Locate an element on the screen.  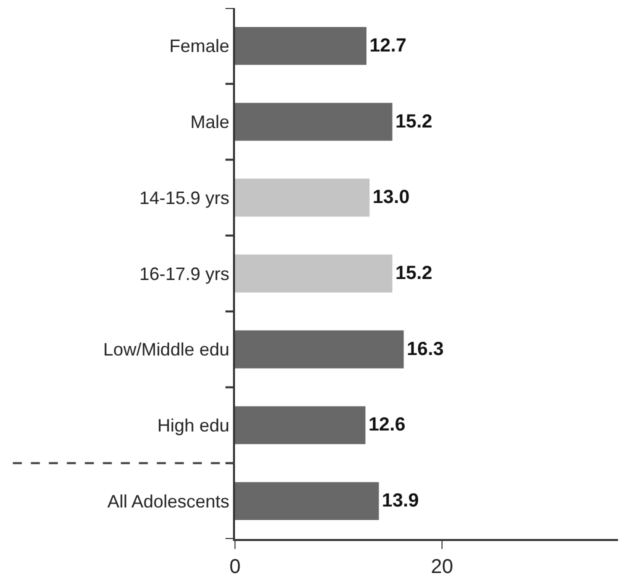
y-tick-label: All Adolescents is located at coordinates (168, 501).